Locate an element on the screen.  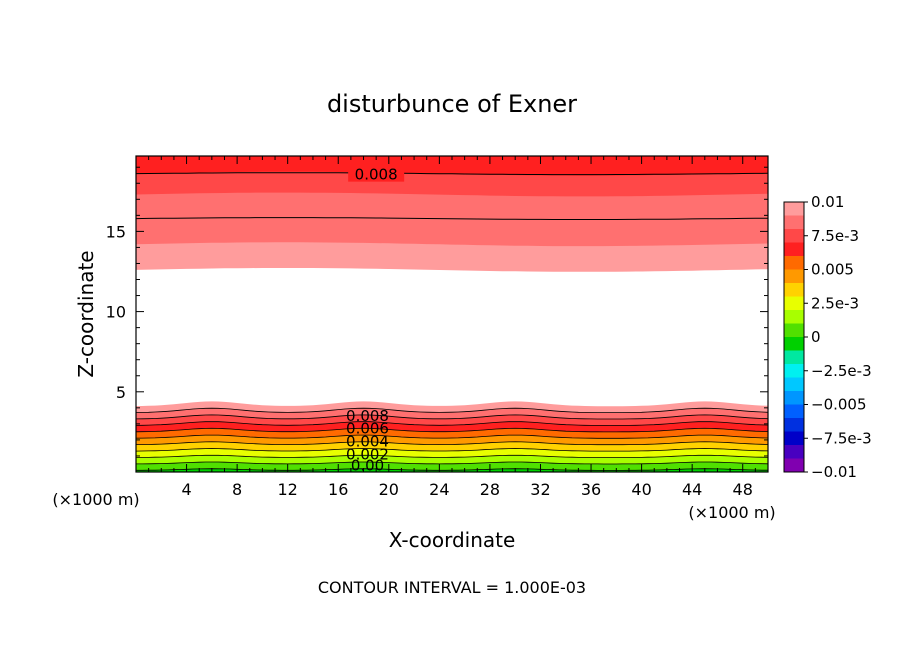
y-axis-label: Z-coordinate is located at coordinates (86, 313).